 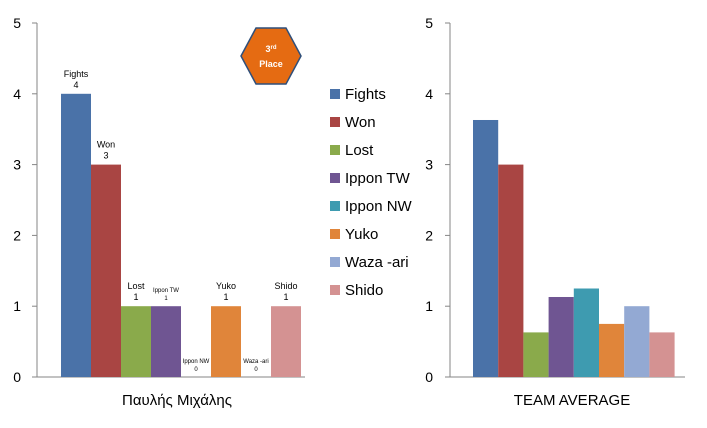 I want to click on data-label-shido: Shido 1, so click(x=285, y=291).